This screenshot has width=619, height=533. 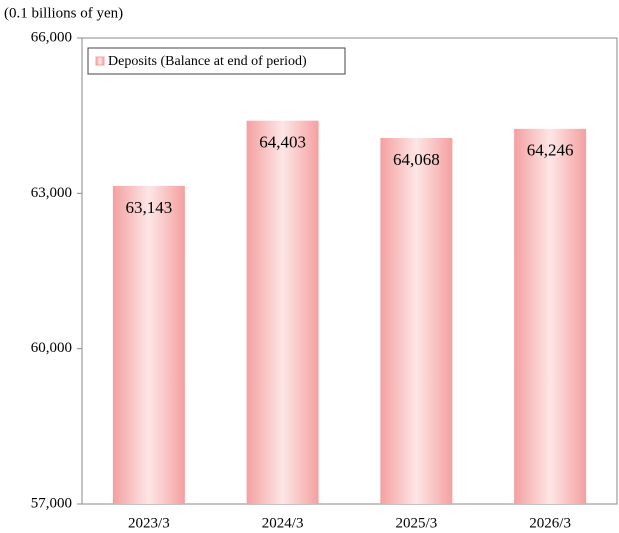 What do you see at coordinates (207, 61) in the screenshot?
I see `legend-label: Deposits (Balance at end of period)` at bounding box center [207, 61].